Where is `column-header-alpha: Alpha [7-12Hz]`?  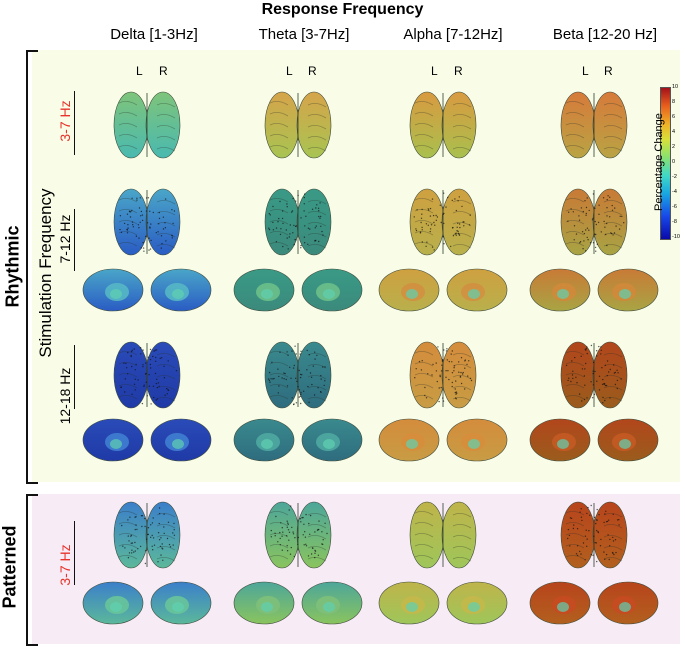
column-header-alpha: Alpha [7-12Hz] is located at coordinates (453, 34).